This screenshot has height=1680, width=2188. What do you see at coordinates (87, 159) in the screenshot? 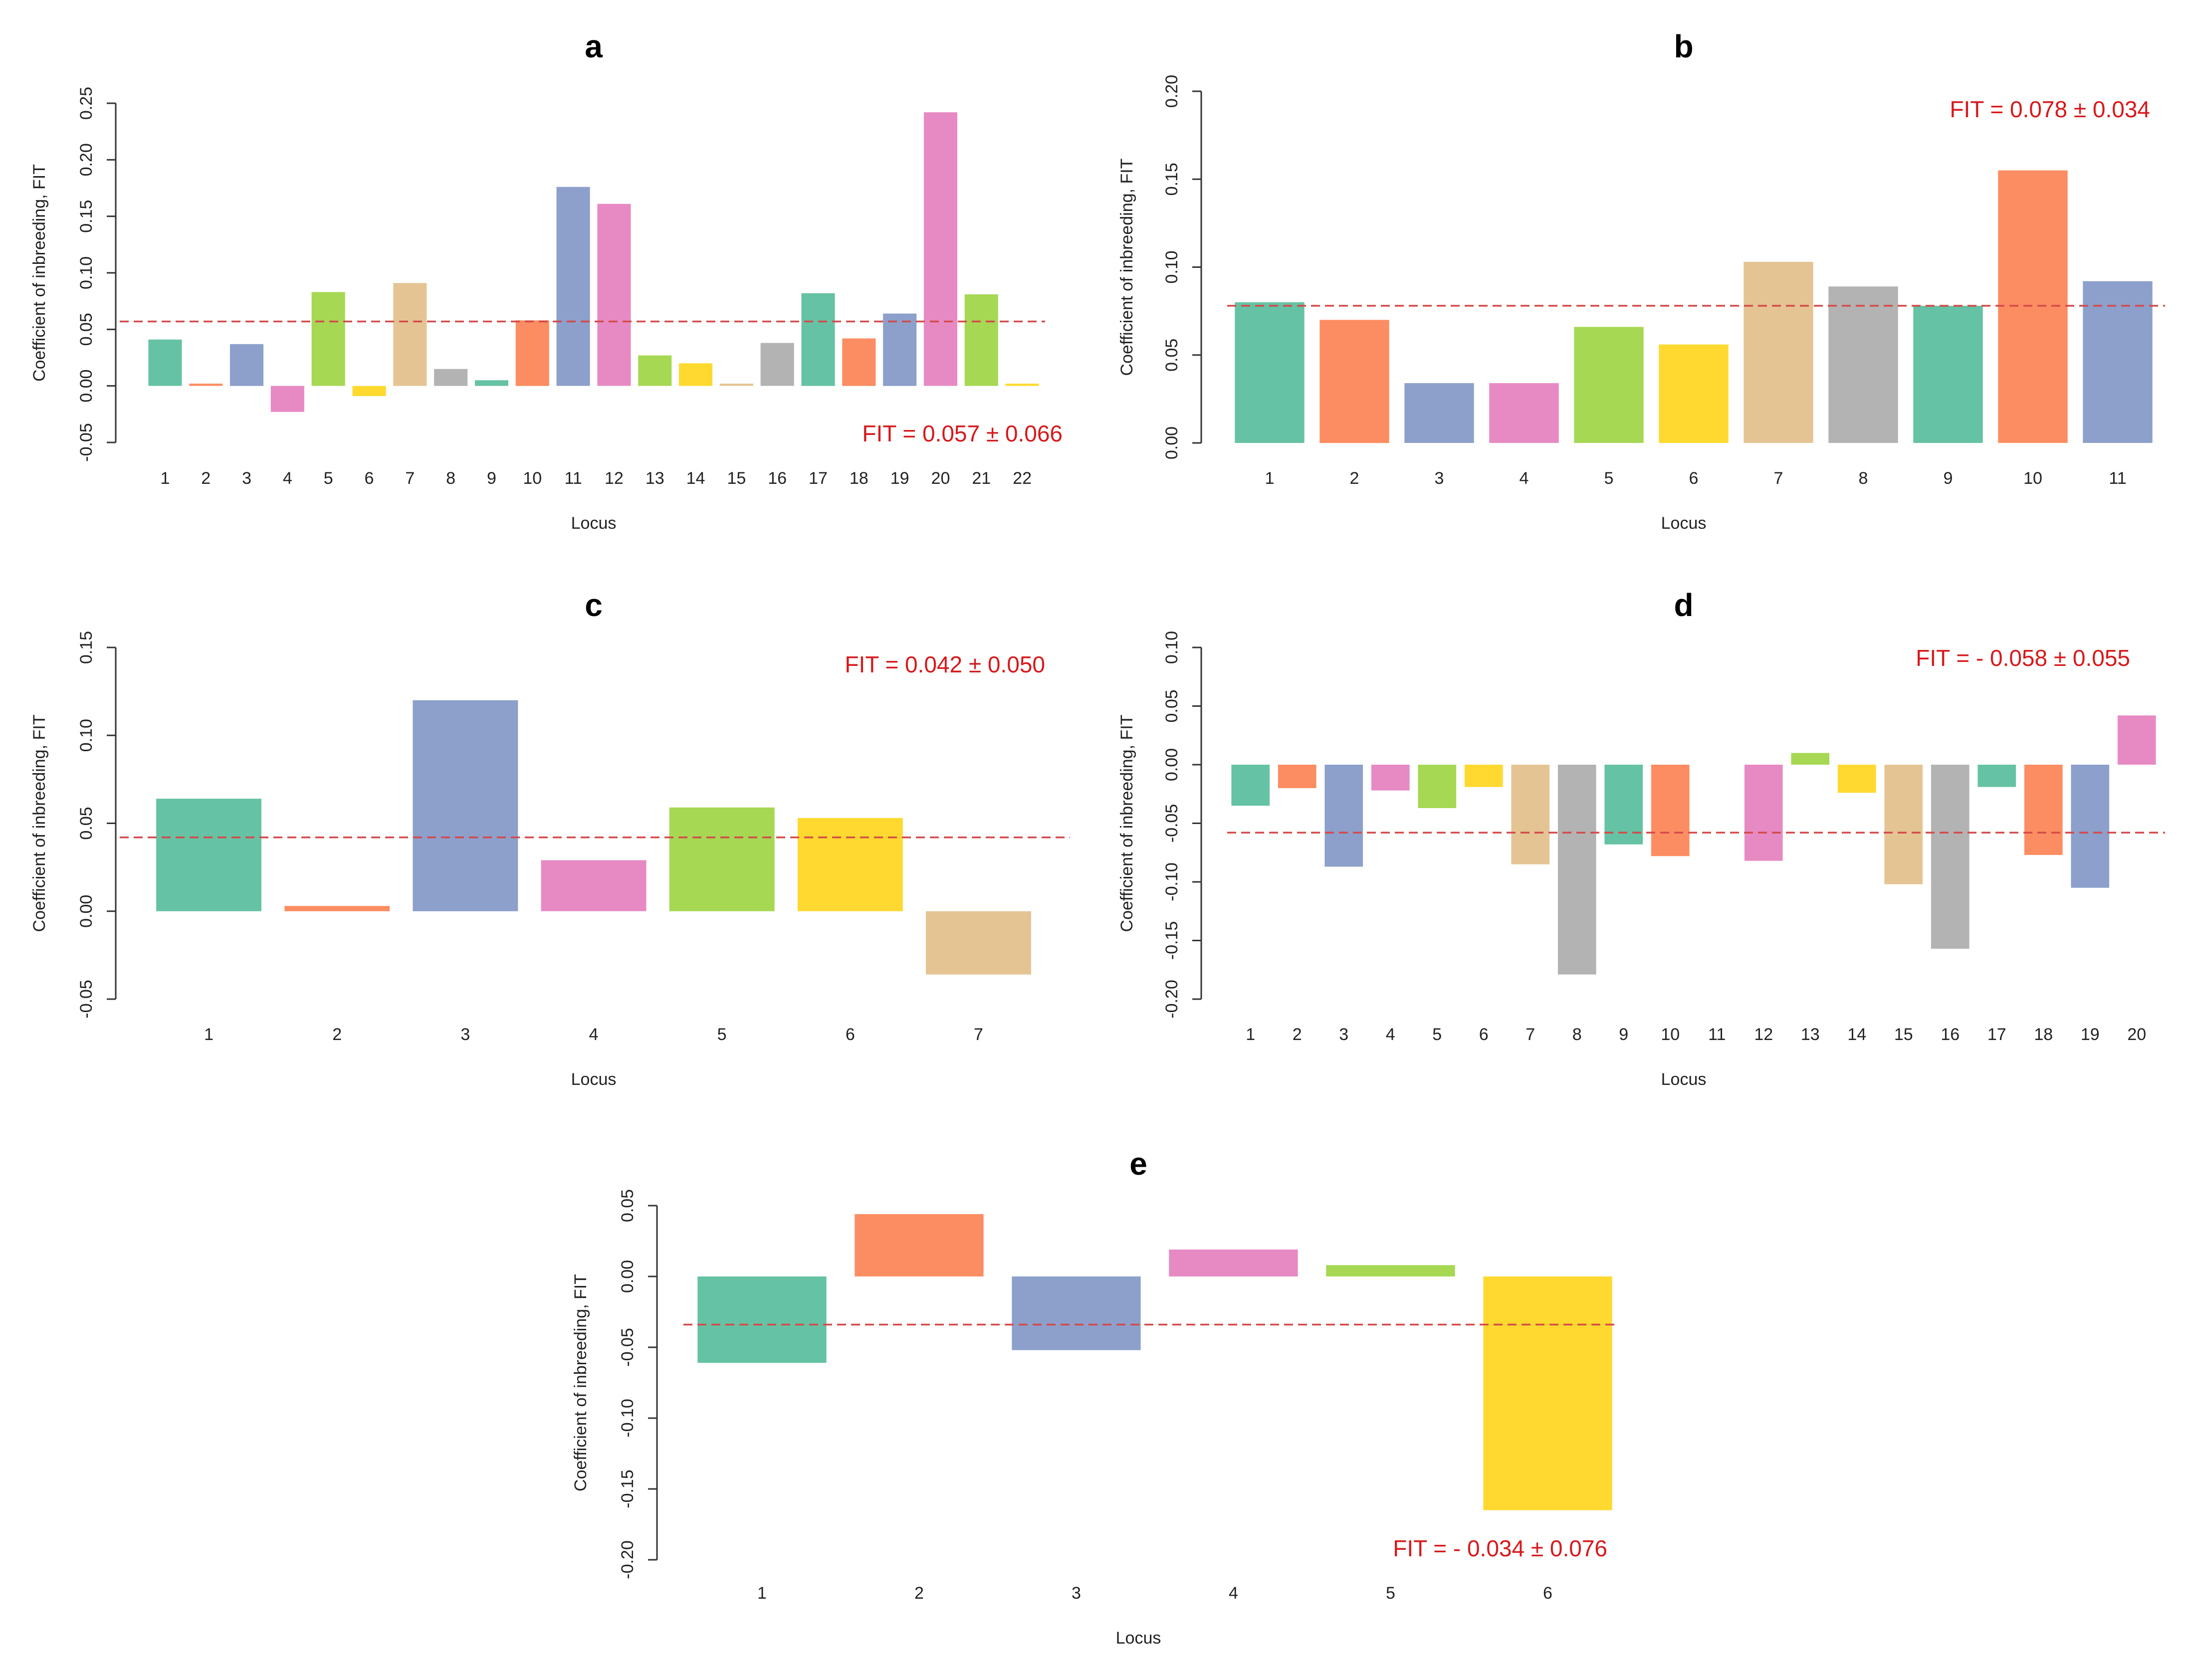
I see `y-tick-label: 0.20` at bounding box center [87, 159].